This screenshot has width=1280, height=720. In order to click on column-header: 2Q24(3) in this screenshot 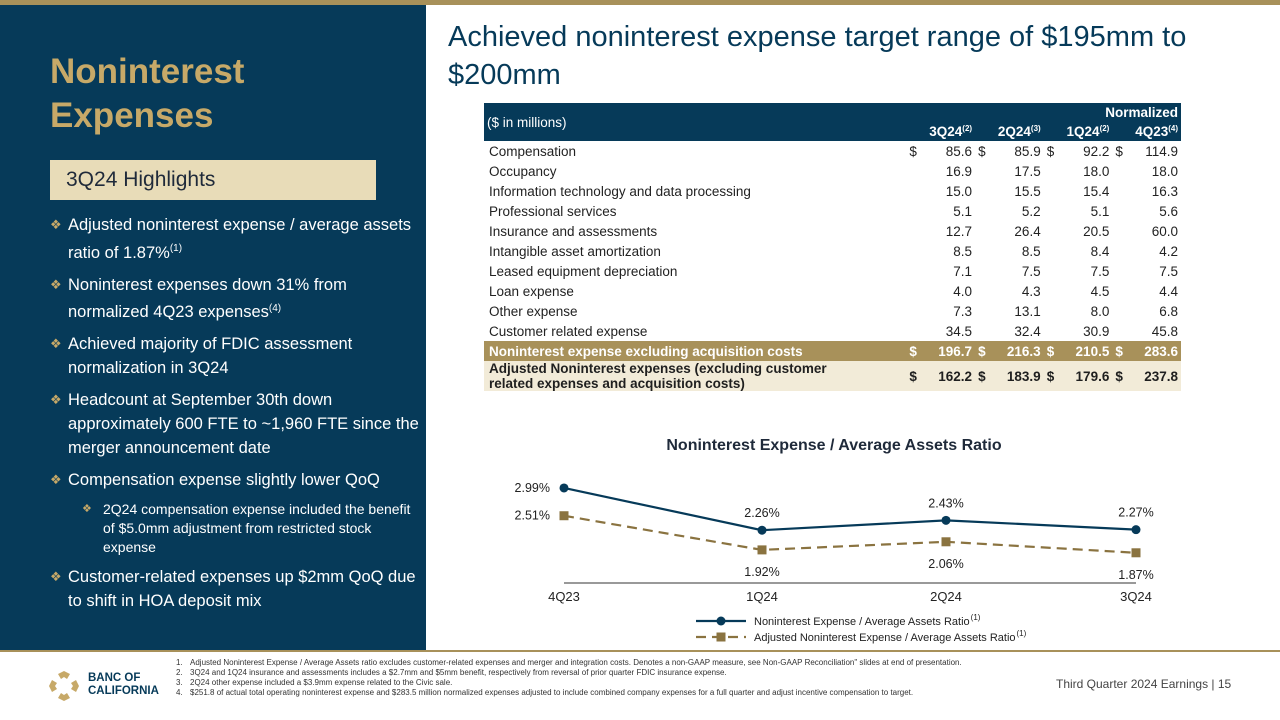, I will do `click(1009, 131)`.